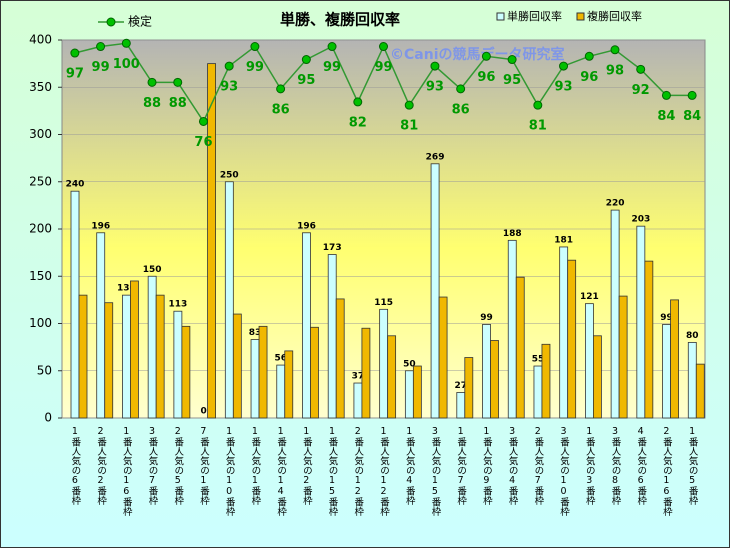 The image size is (730, 552). What do you see at coordinates (40, 181) in the screenshot?
I see `y-tick-label: 250` at bounding box center [40, 181].